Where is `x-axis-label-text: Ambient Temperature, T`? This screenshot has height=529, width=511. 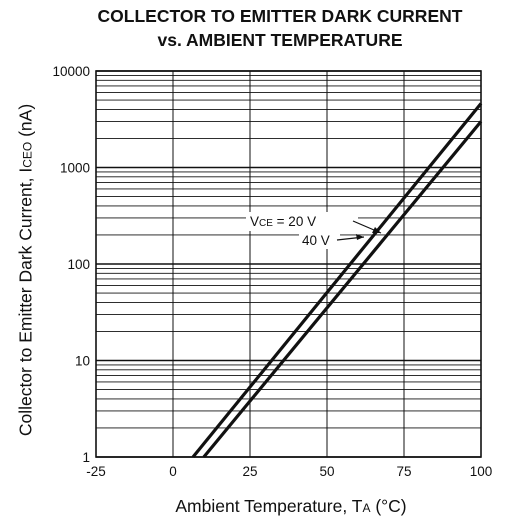 x-axis-label-text: Ambient Temperature, T is located at coordinates (269, 506).